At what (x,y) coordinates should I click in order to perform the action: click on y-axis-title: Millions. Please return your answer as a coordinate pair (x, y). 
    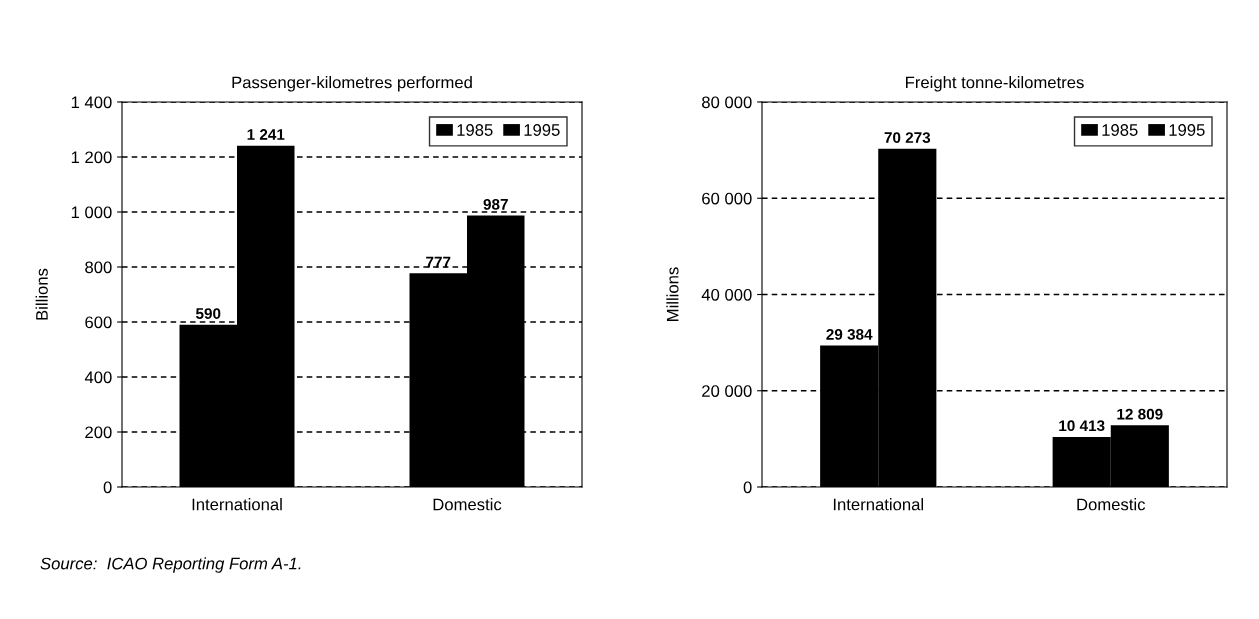
    Looking at the image, I should click on (672, 294).